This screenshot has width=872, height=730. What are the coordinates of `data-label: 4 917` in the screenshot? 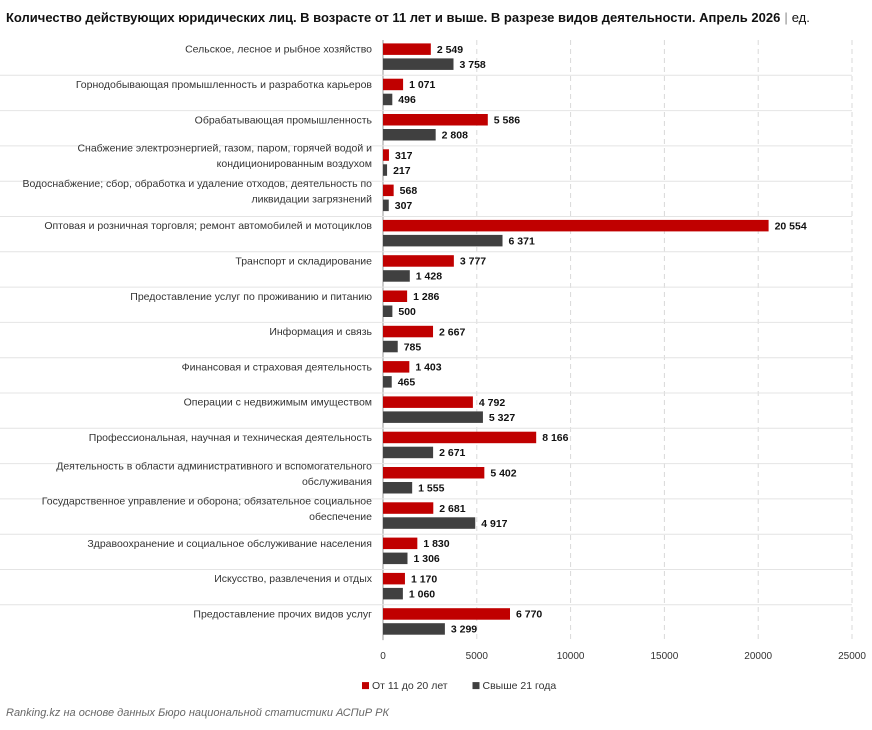 It's located at (494, 524).